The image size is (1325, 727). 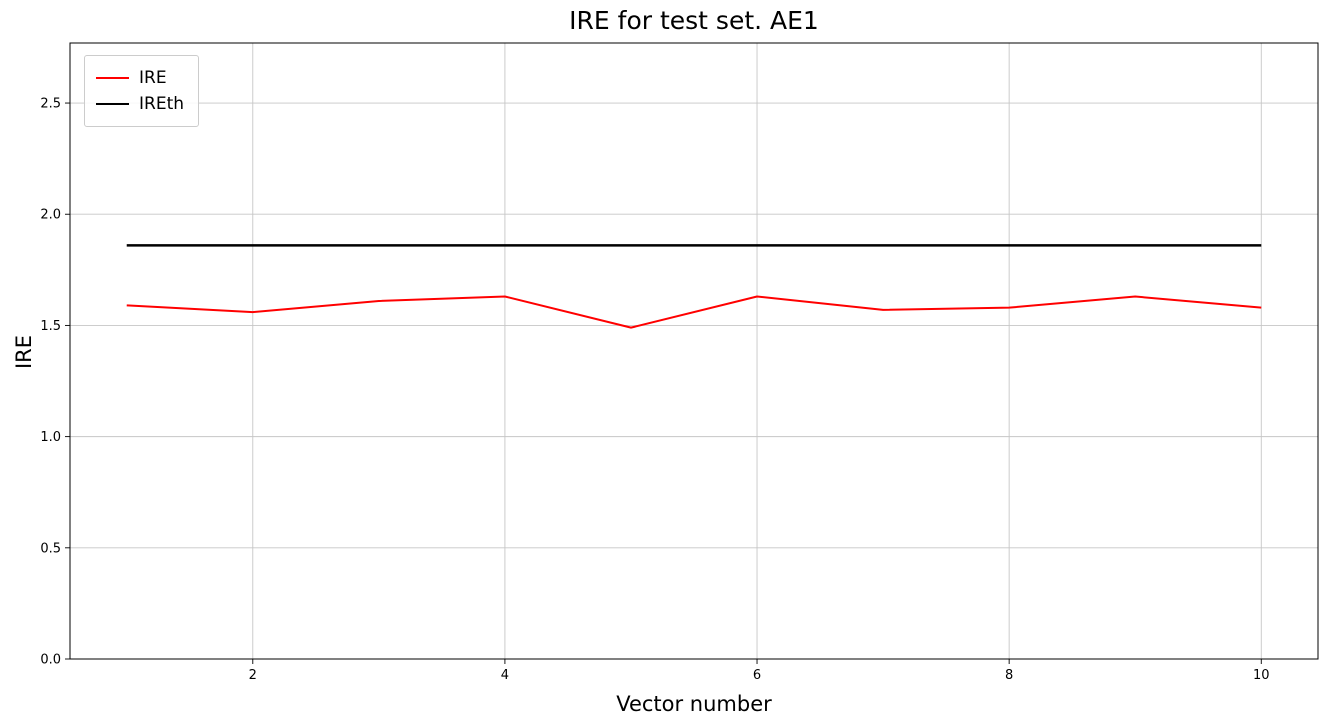 I want to click on svg-text: 2, so click(x=253, y=675).